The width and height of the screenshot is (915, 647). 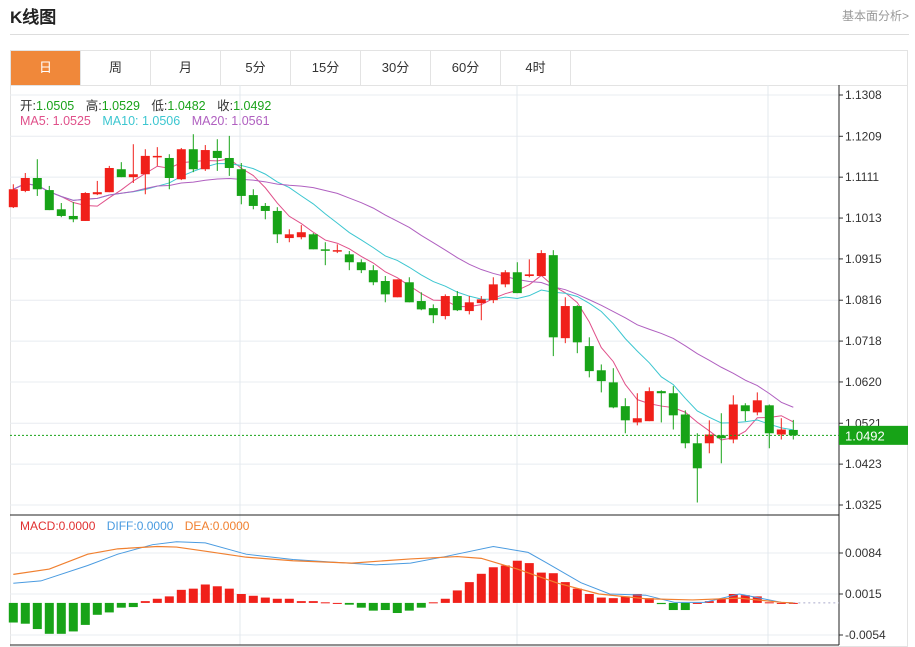 What do you see at coordinates (863, 300) in the screenshot?
I see `y-tick-label: 1.0816` at bounding box center [863, 300].